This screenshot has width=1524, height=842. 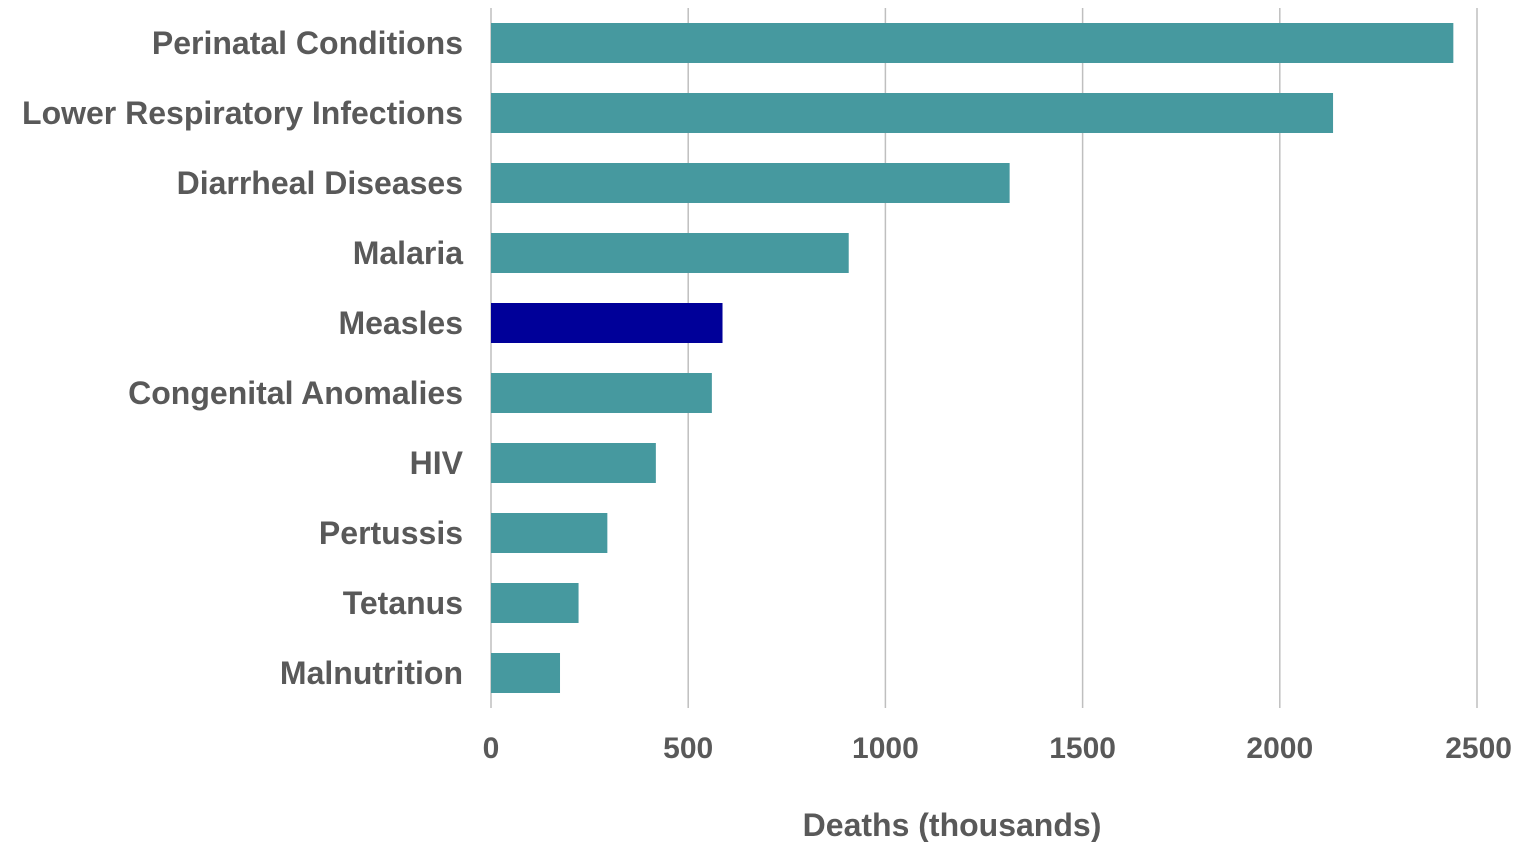 I want to click on category-label: Lower Respiratory Infections, so click(x=242, y=113).